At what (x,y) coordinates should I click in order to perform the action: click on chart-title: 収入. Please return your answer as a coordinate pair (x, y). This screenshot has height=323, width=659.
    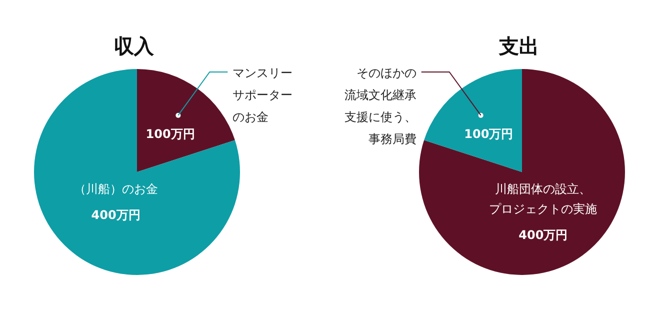
    Looking at the image, I should click on (134, 46).